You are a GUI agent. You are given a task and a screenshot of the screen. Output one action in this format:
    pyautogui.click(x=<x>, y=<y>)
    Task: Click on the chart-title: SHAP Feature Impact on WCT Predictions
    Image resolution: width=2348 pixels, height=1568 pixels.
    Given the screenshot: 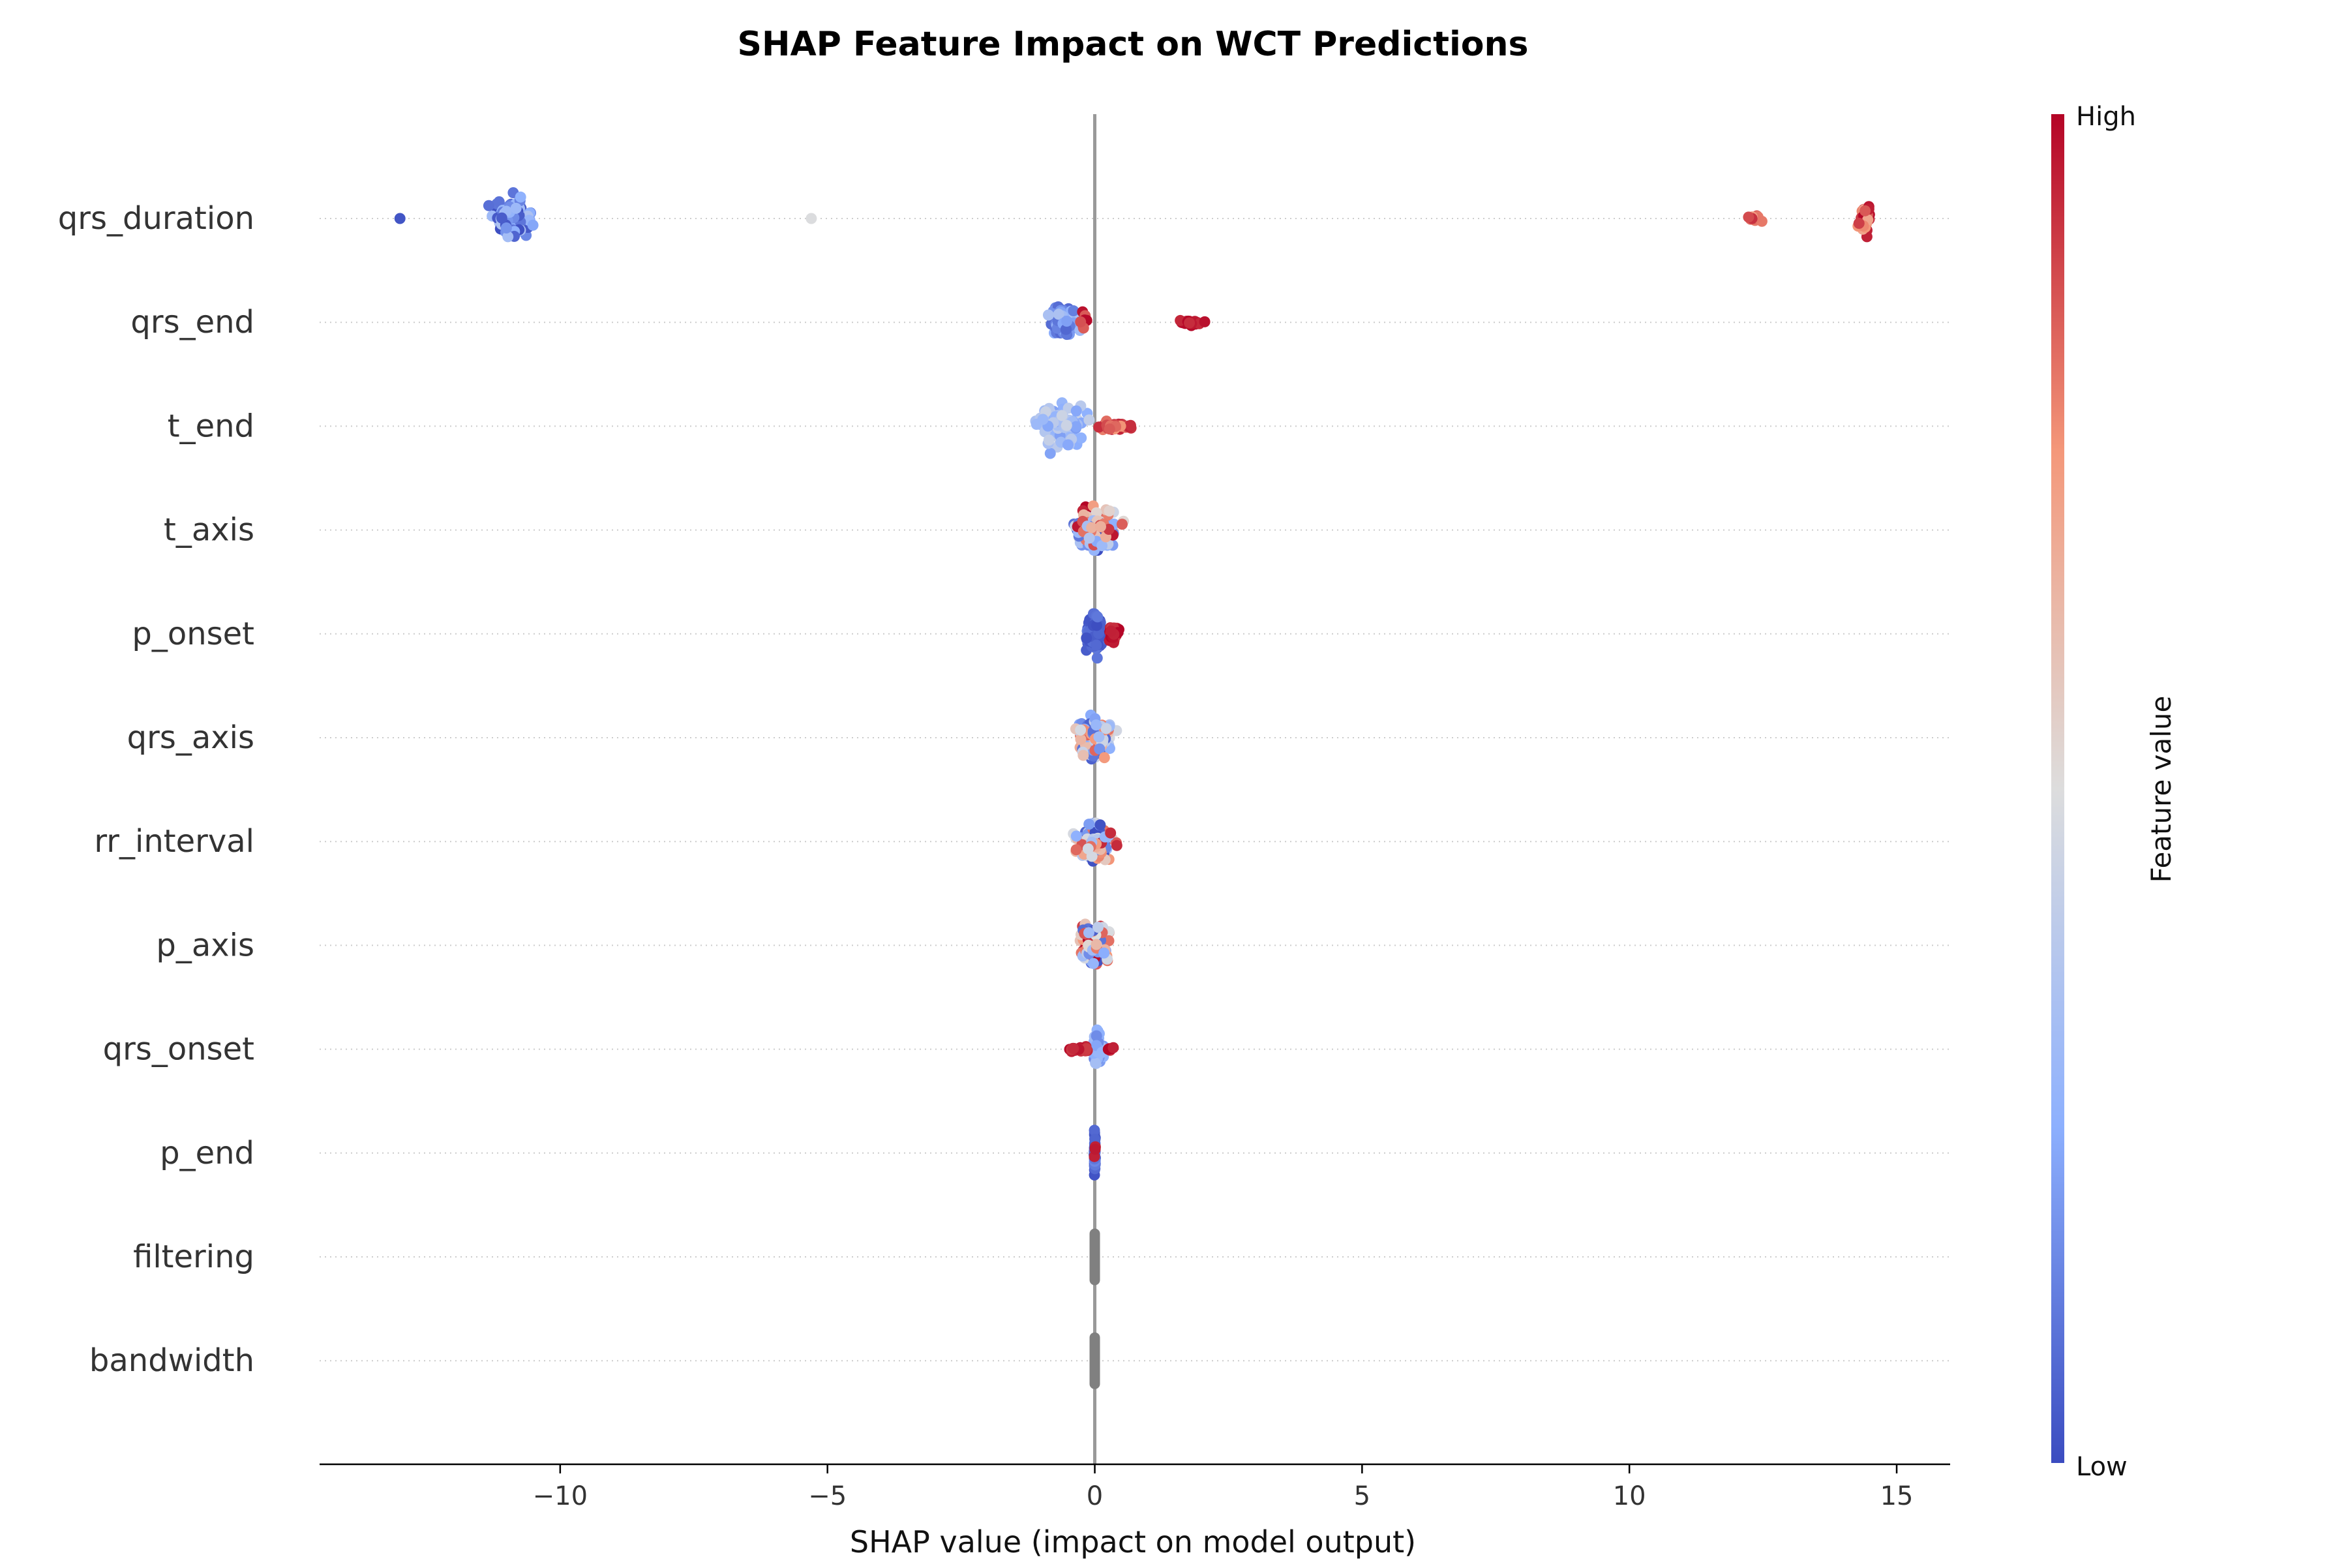 What is the action you would take?
    pyautogui.click(x=1133, y=44)
    